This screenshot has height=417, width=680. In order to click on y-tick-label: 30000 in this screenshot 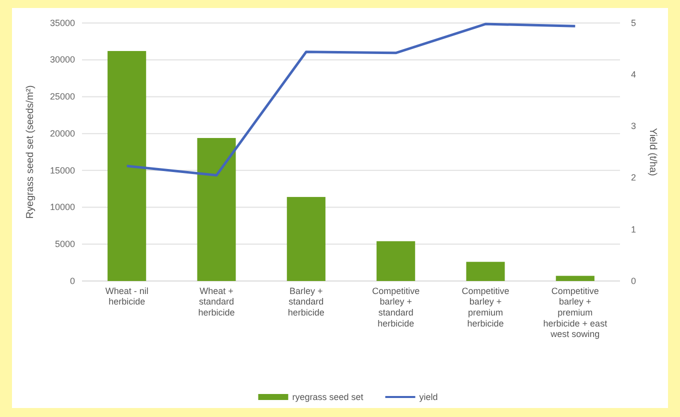, I will do `click(62, 59)`.